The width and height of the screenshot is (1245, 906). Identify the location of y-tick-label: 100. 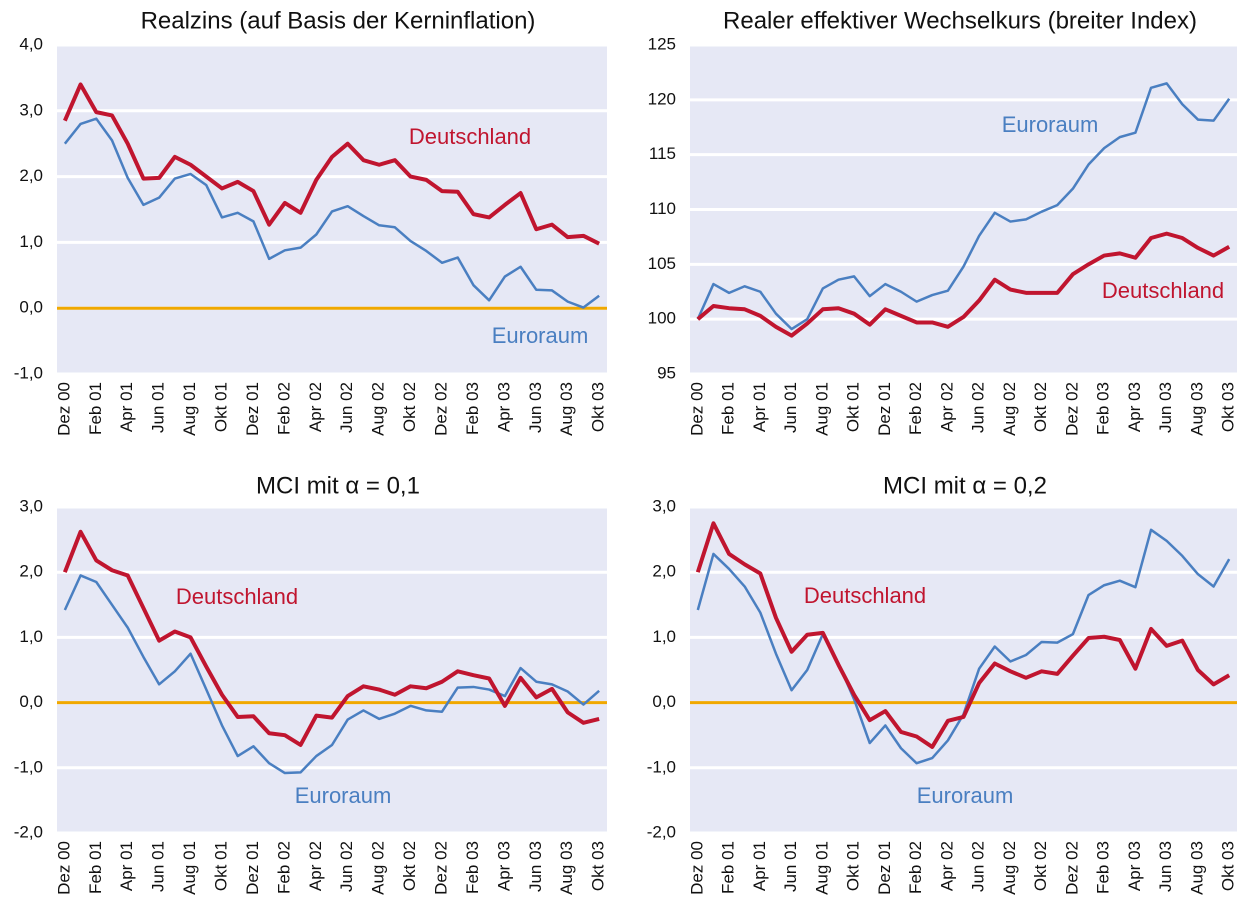
(662, 318).